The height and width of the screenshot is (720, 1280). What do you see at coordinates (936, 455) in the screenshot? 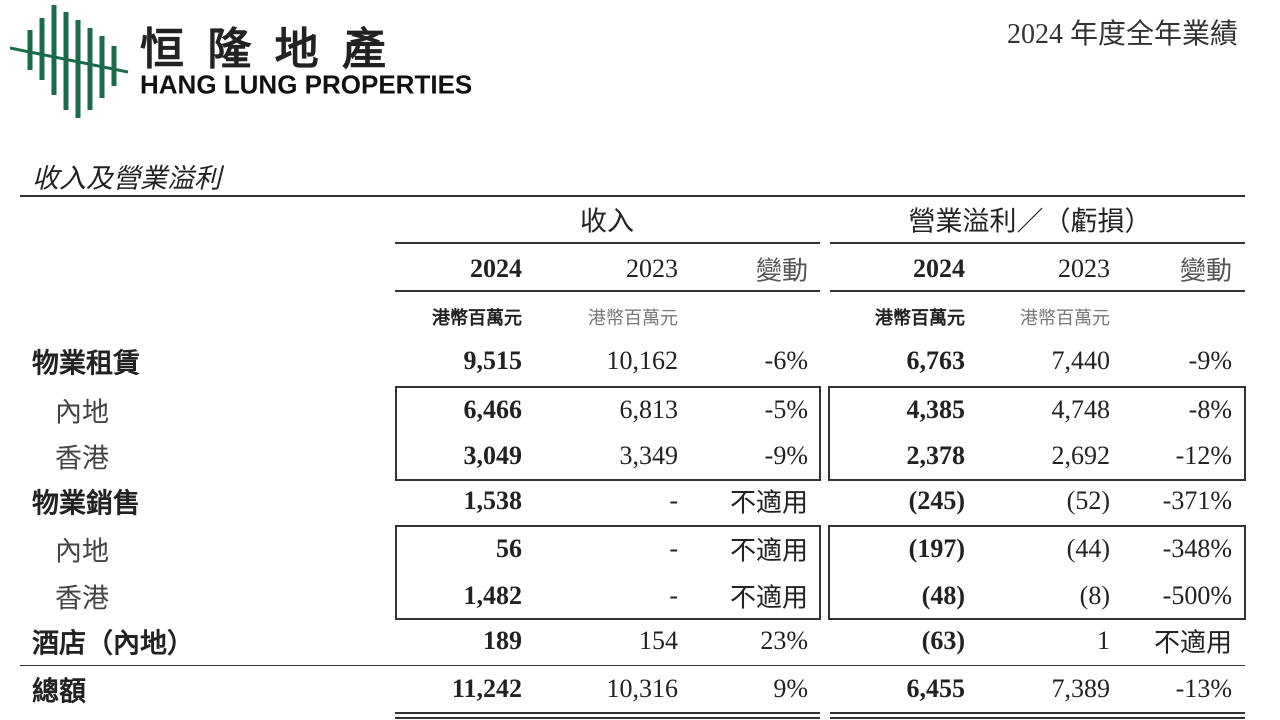
I see `table-cell: 2,378` at bounding box center [936, 455].